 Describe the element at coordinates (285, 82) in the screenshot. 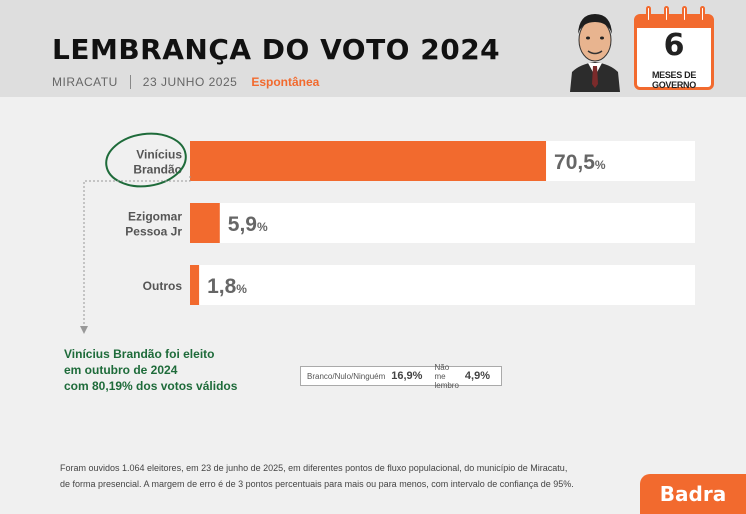

I see `survey-type-label: Espontânea` at that location.